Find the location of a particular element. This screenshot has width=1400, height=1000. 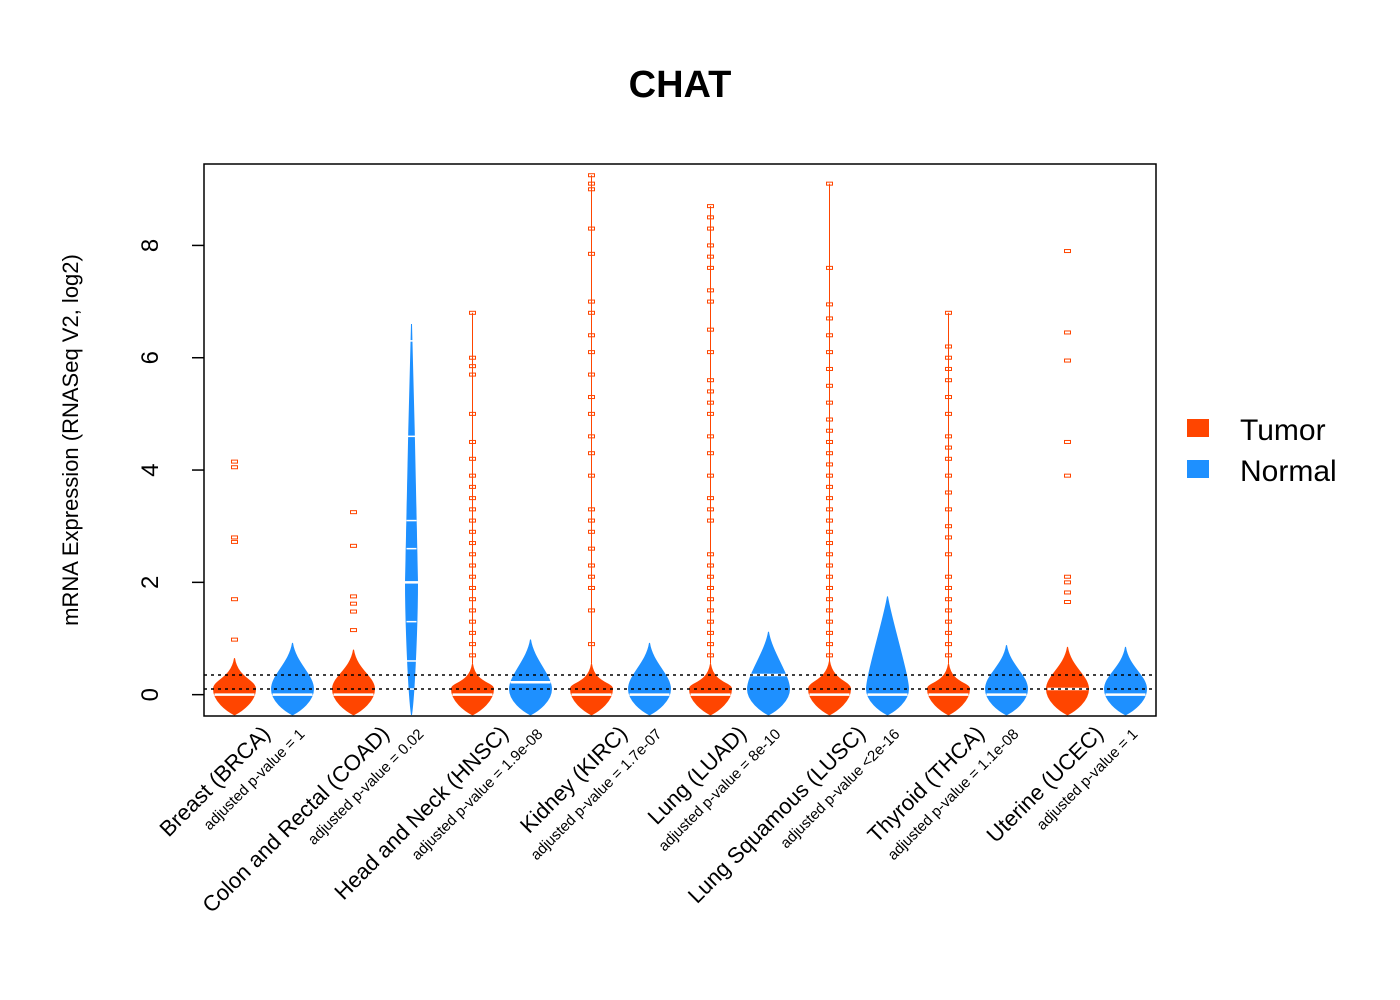

y-axis-label: mRNA Expression (RNASeq V2, log2) is located at coordinates (70, 440).